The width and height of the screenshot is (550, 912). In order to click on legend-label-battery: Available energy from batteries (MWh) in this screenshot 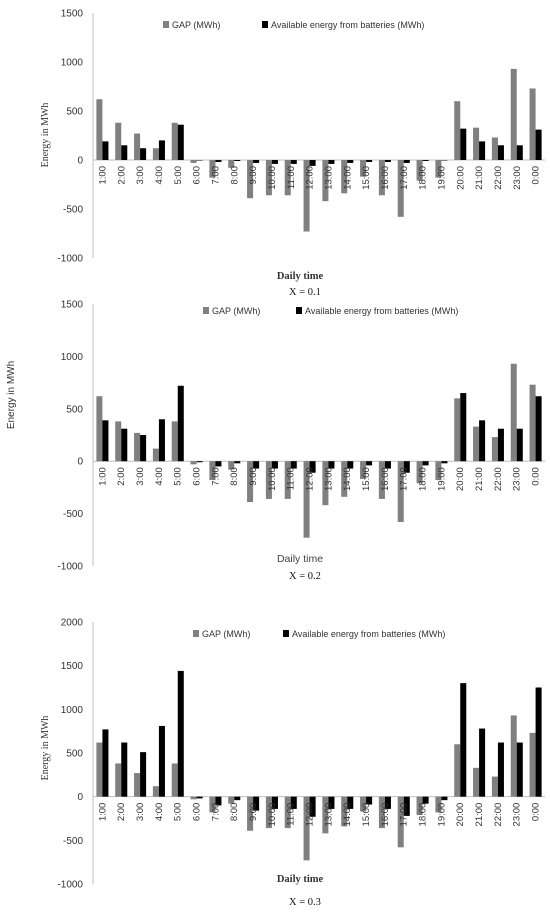, I will do `click(381, 311)`.